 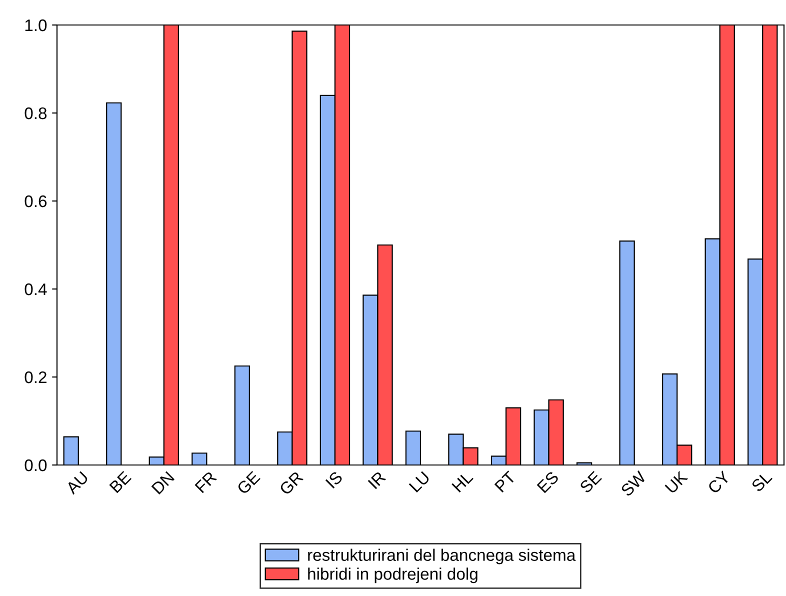 What do you see at coordinates (120, 482) in the screenshot?
I see `x-tick-label: BE` at bounding box center [120, 482].